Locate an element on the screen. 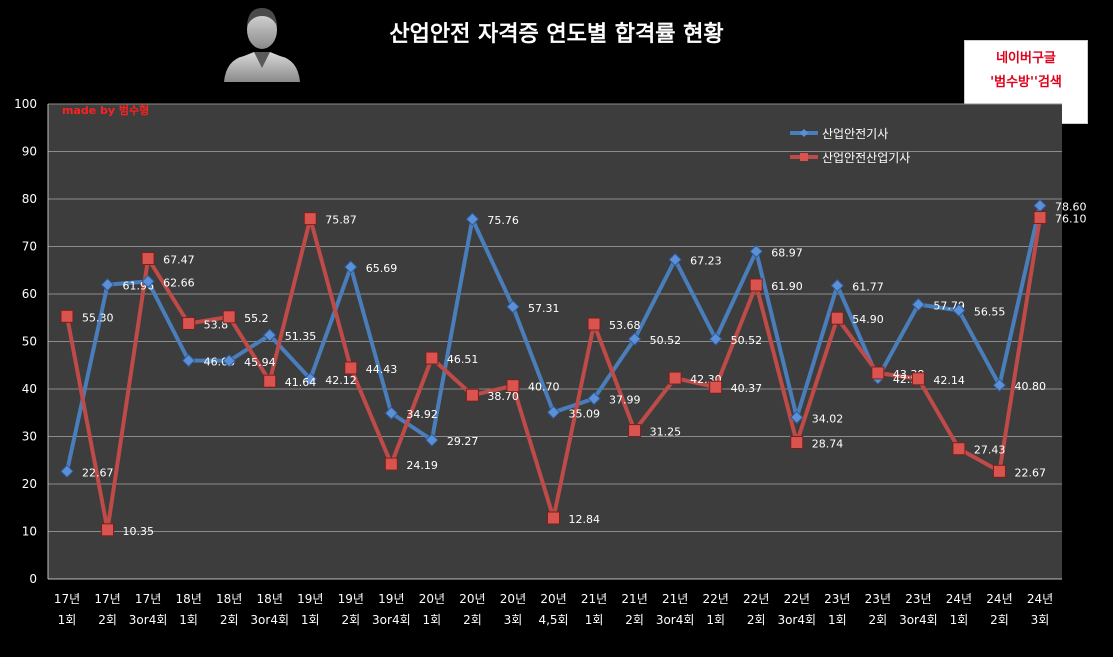 This screenshot has height=657, width=1113. x-tick-label: 4,5회 is located at coordinates (553, 620).